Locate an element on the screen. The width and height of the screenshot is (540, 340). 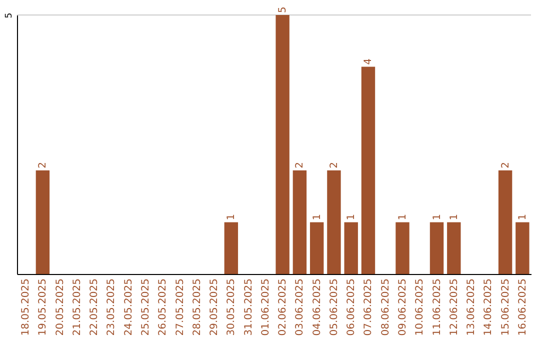
x-tick-label: 27.05.2025 is located at coordinates (180, 307).